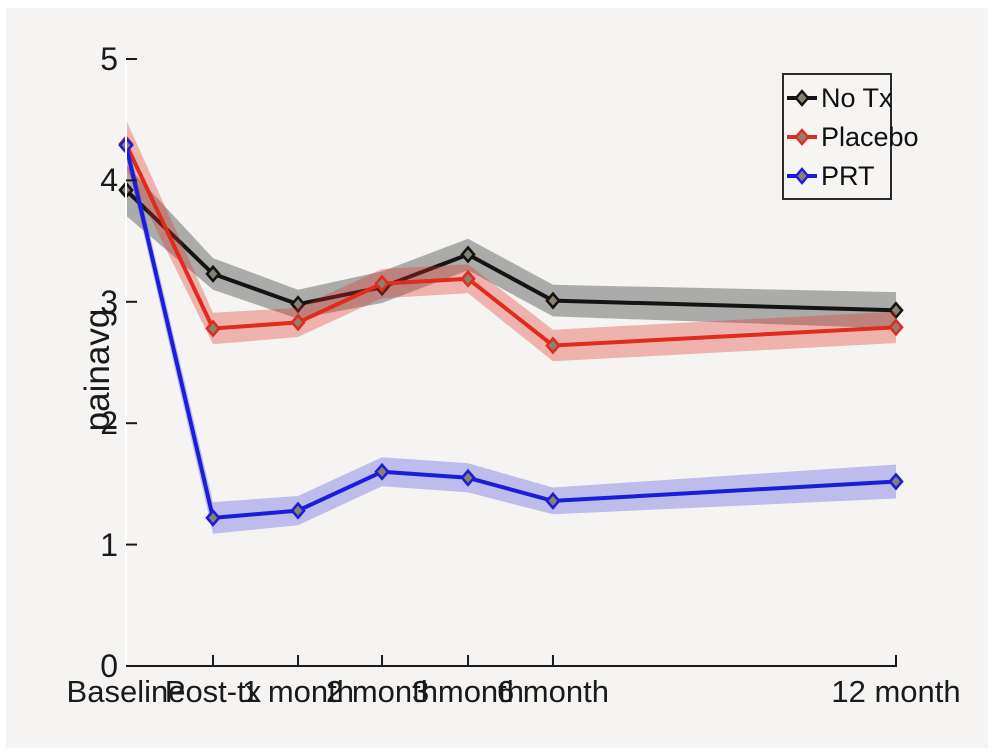 This screenshot has width=994, height=754. Describe the element at coordinates (298, 691) in the screenshot. I see `x-tick-label-1-month: 1 month` at that location.